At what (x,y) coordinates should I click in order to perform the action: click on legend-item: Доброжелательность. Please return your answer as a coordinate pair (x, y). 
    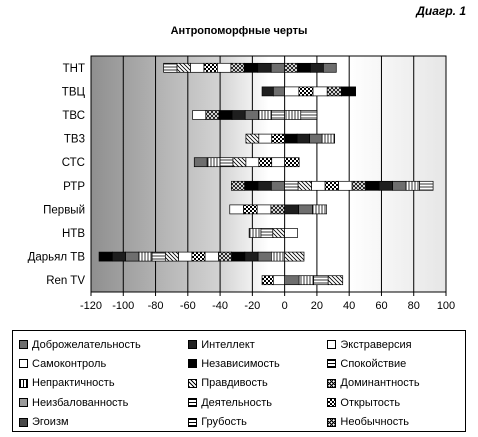
    Looking at the image, I should click on (103, 344).